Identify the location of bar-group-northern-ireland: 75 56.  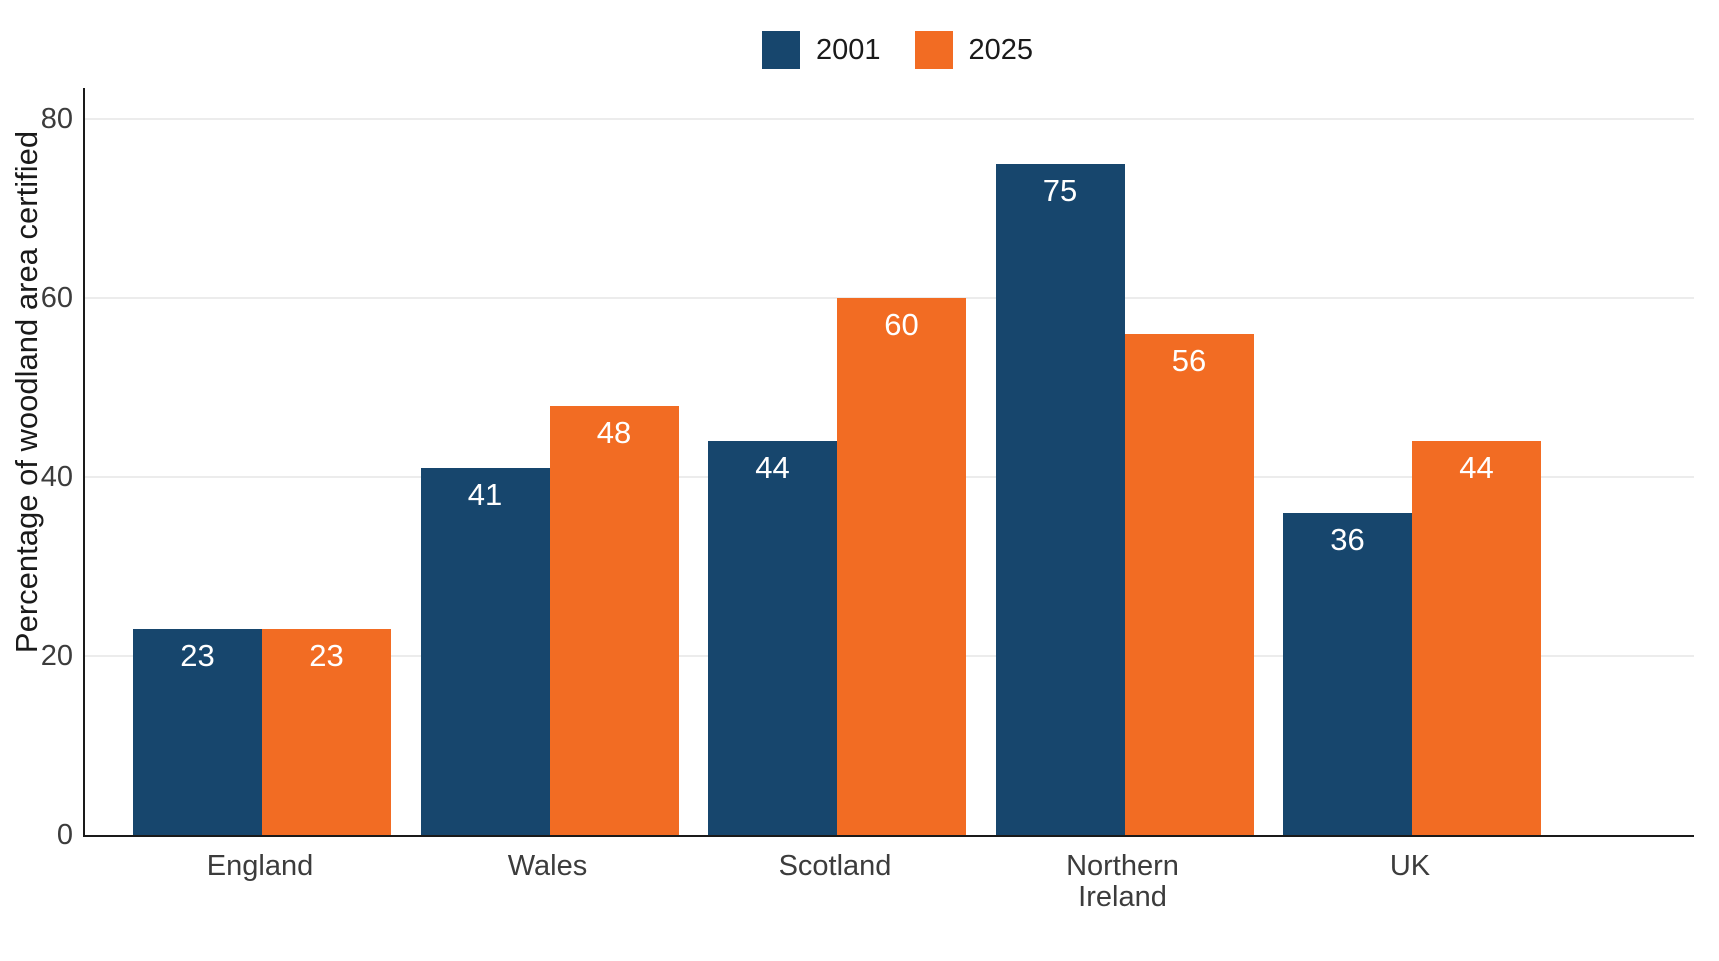
(1124, 461).